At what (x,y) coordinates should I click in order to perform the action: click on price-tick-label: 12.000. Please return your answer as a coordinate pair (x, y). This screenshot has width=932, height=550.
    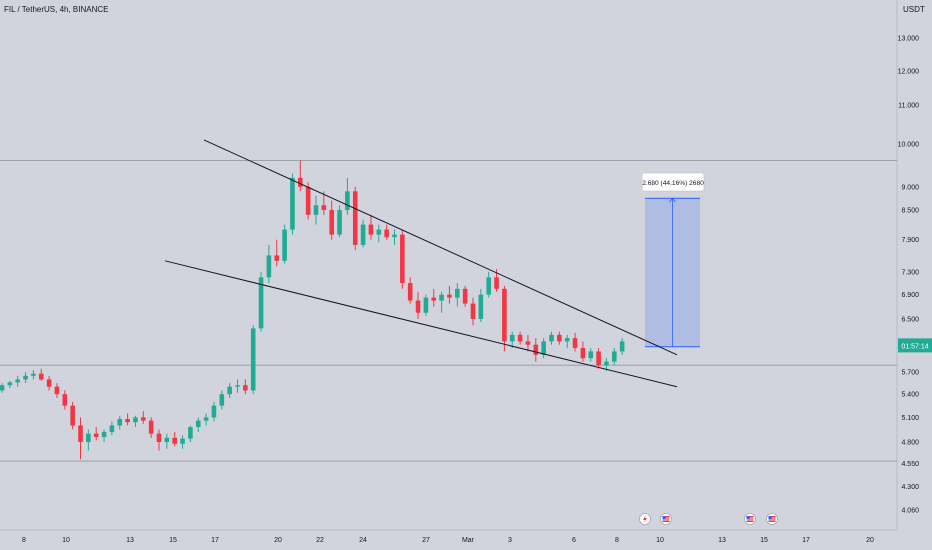
    Looking at the image, I should click on (909, 72).